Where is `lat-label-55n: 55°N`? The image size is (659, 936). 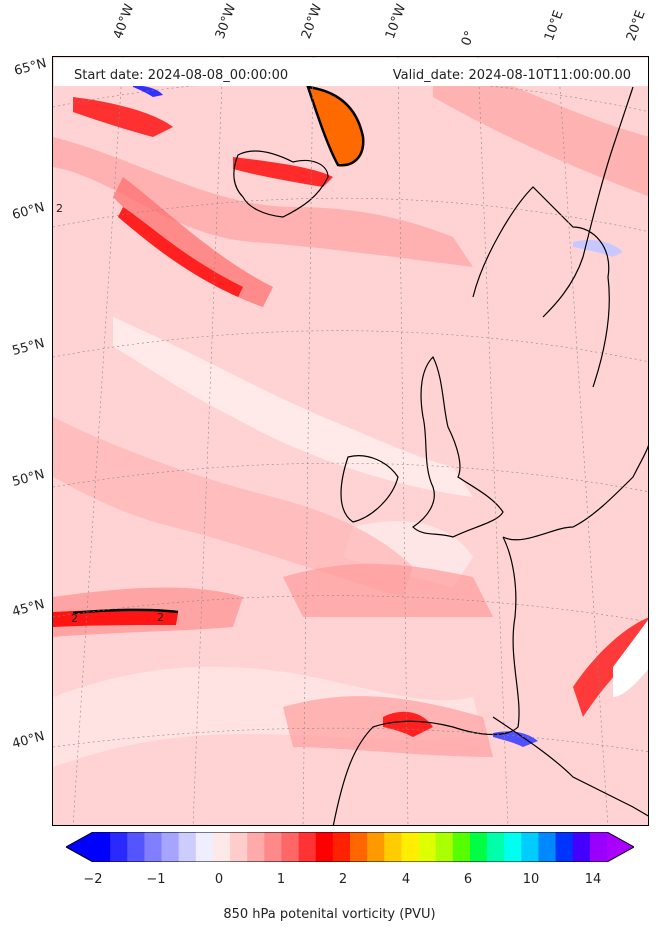 lat-label-55n: 55°N is located at coordinates (28, 347).